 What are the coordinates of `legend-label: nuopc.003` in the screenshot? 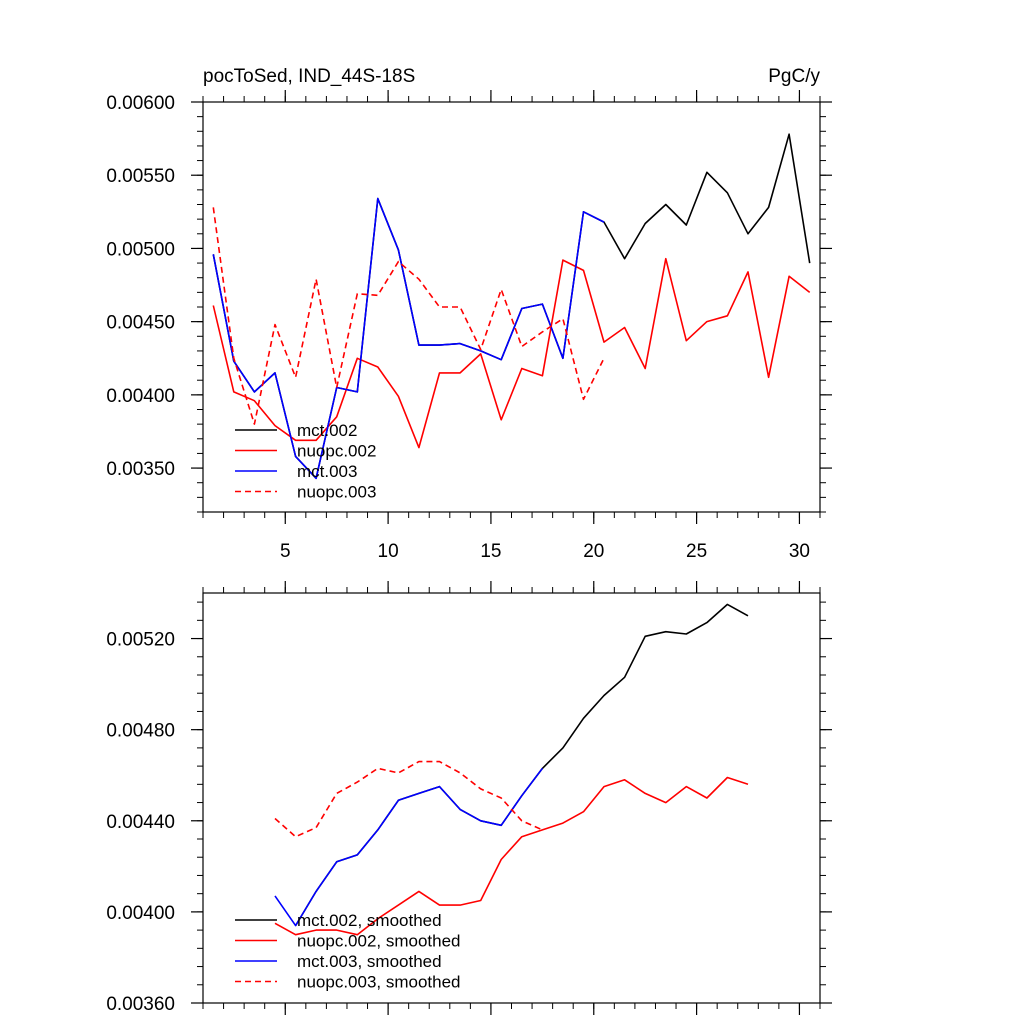 It's located at (336, 492).